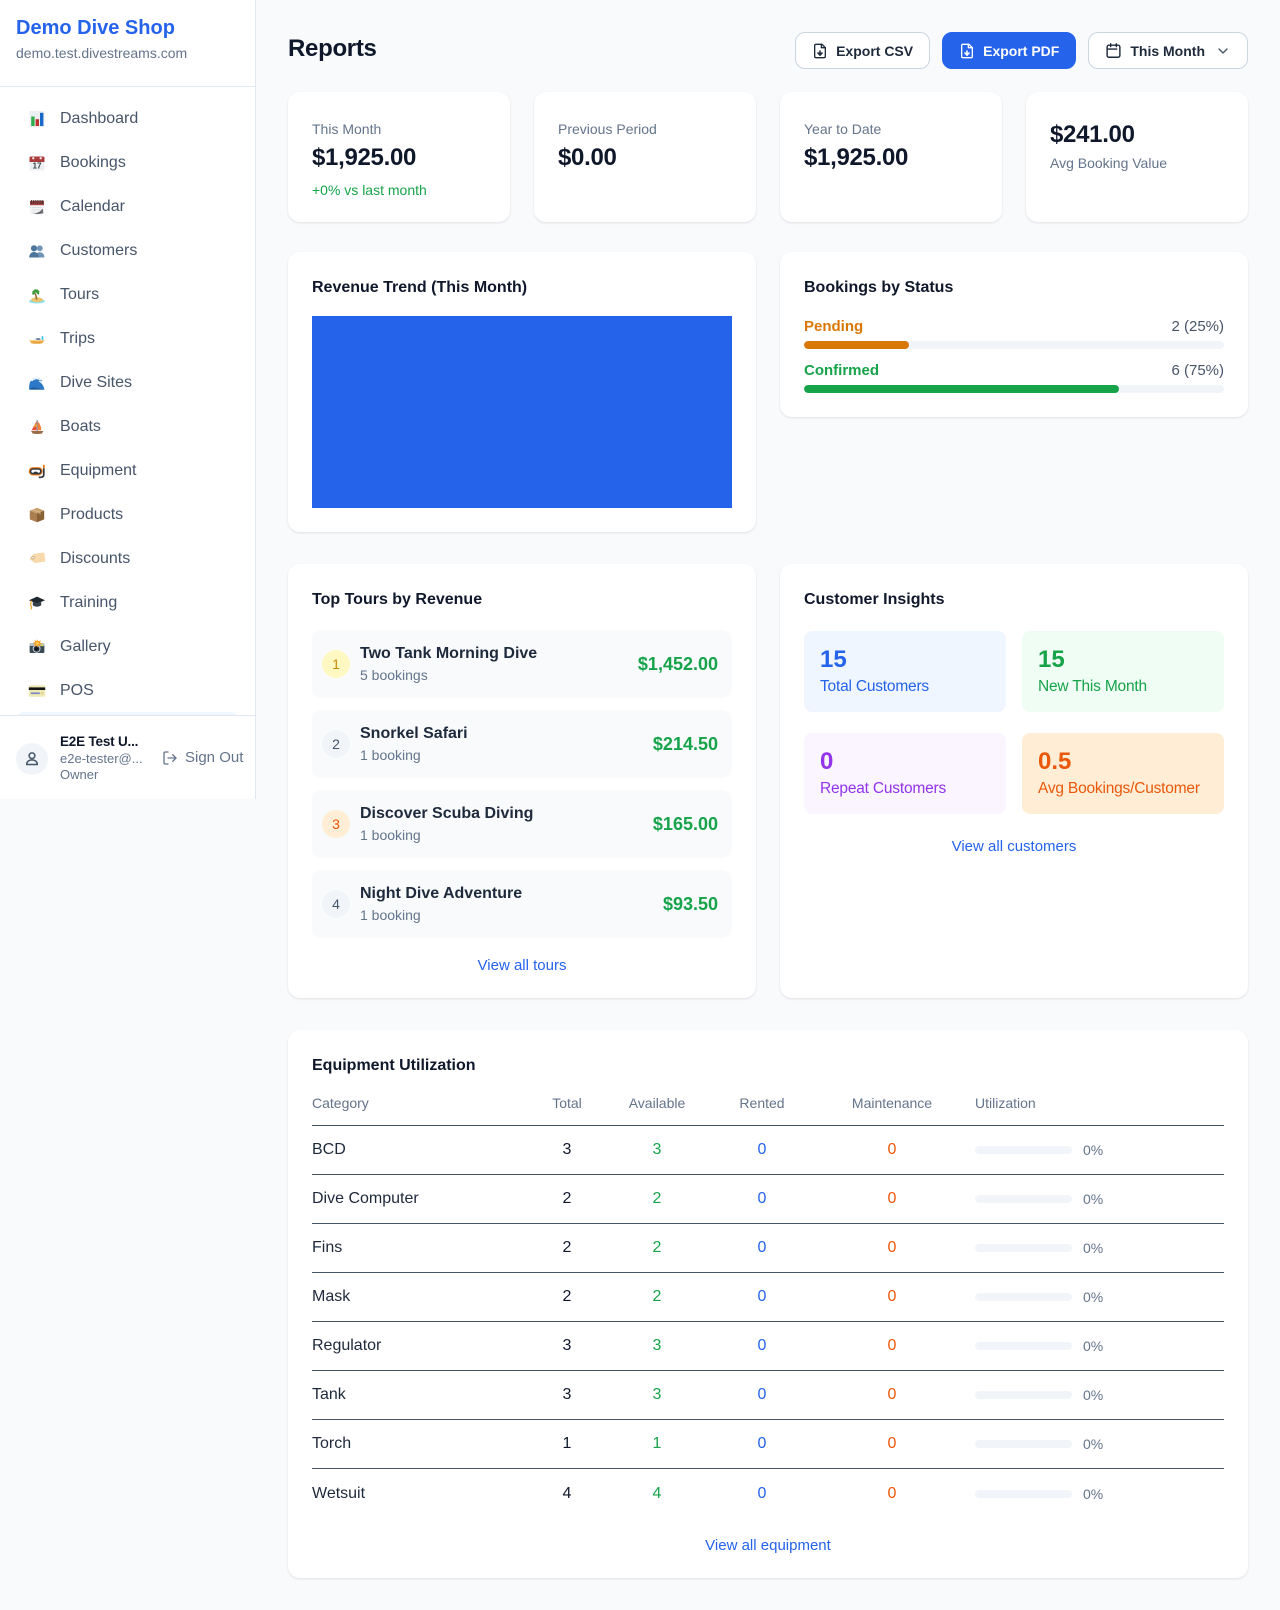 The image size is (1280, 1610). What do you see at coordinates (37, 166) in the screenshot?
I see `svg-text: 17` at bounding box center [37, 166].